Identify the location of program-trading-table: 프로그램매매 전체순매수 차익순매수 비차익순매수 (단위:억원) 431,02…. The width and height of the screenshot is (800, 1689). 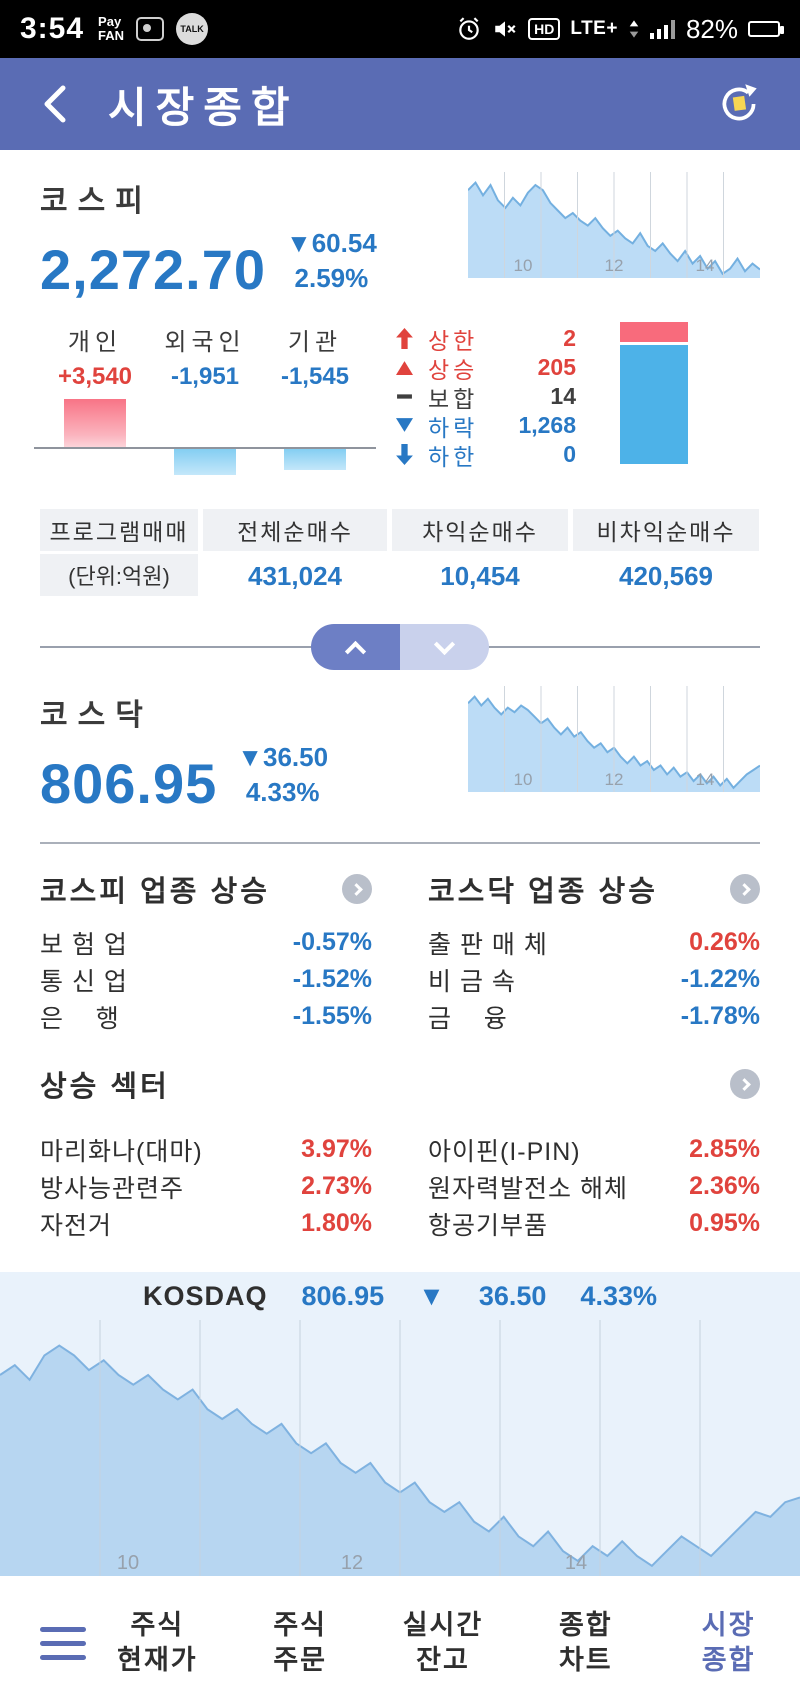
(400, 553).